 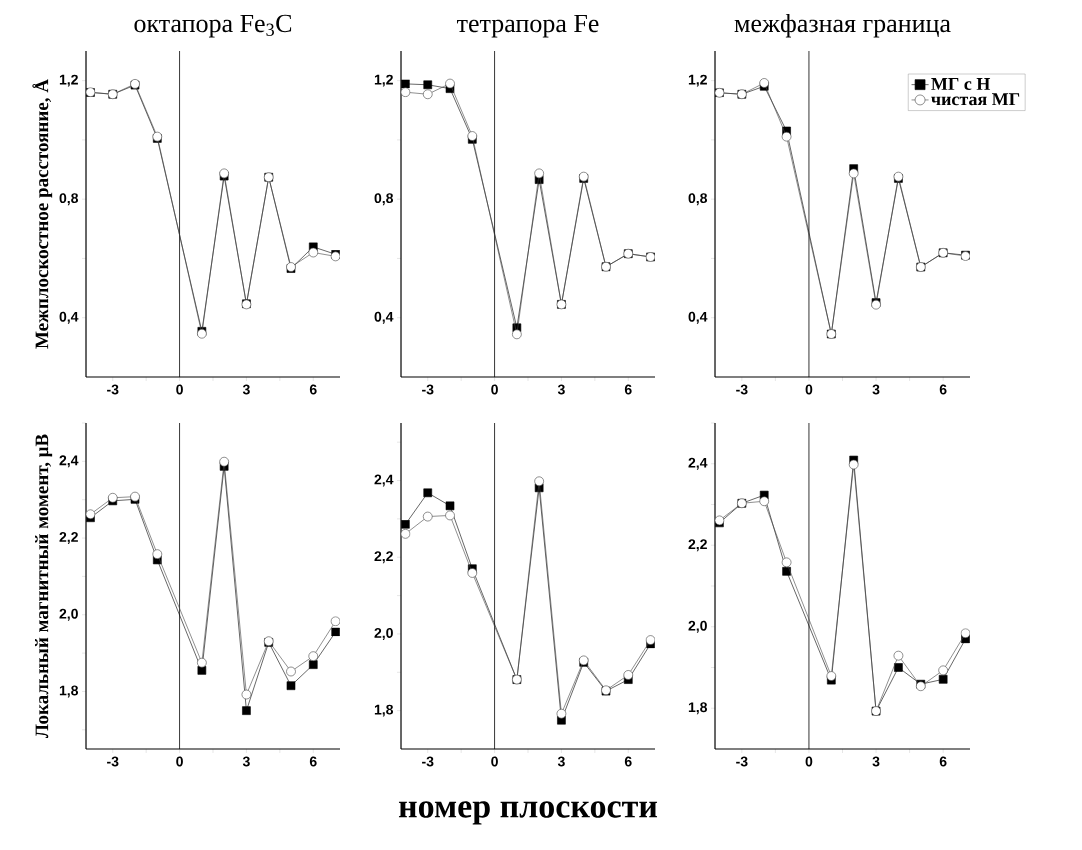 What do you see at coordinates (961, 84) in the screenshot?
I see `legend-label: МГ с Н` at bounding box center [961, 84].